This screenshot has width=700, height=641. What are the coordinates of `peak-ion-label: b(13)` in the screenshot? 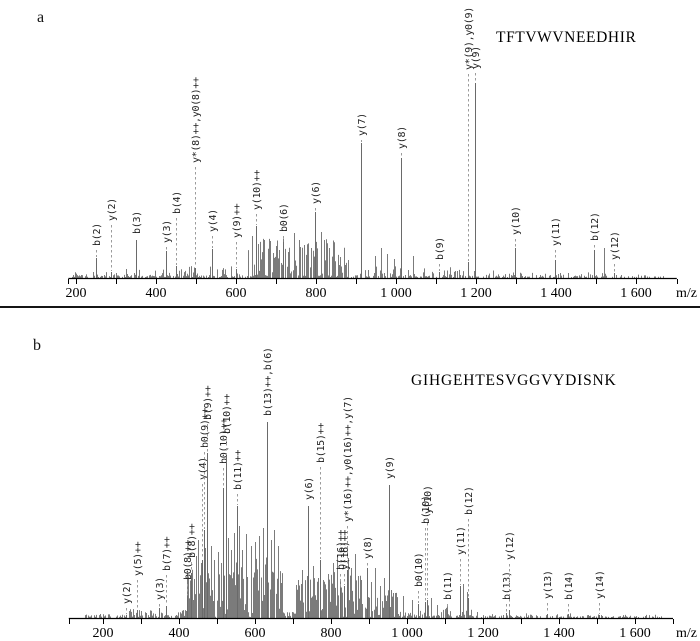 It's located at (507, 585).